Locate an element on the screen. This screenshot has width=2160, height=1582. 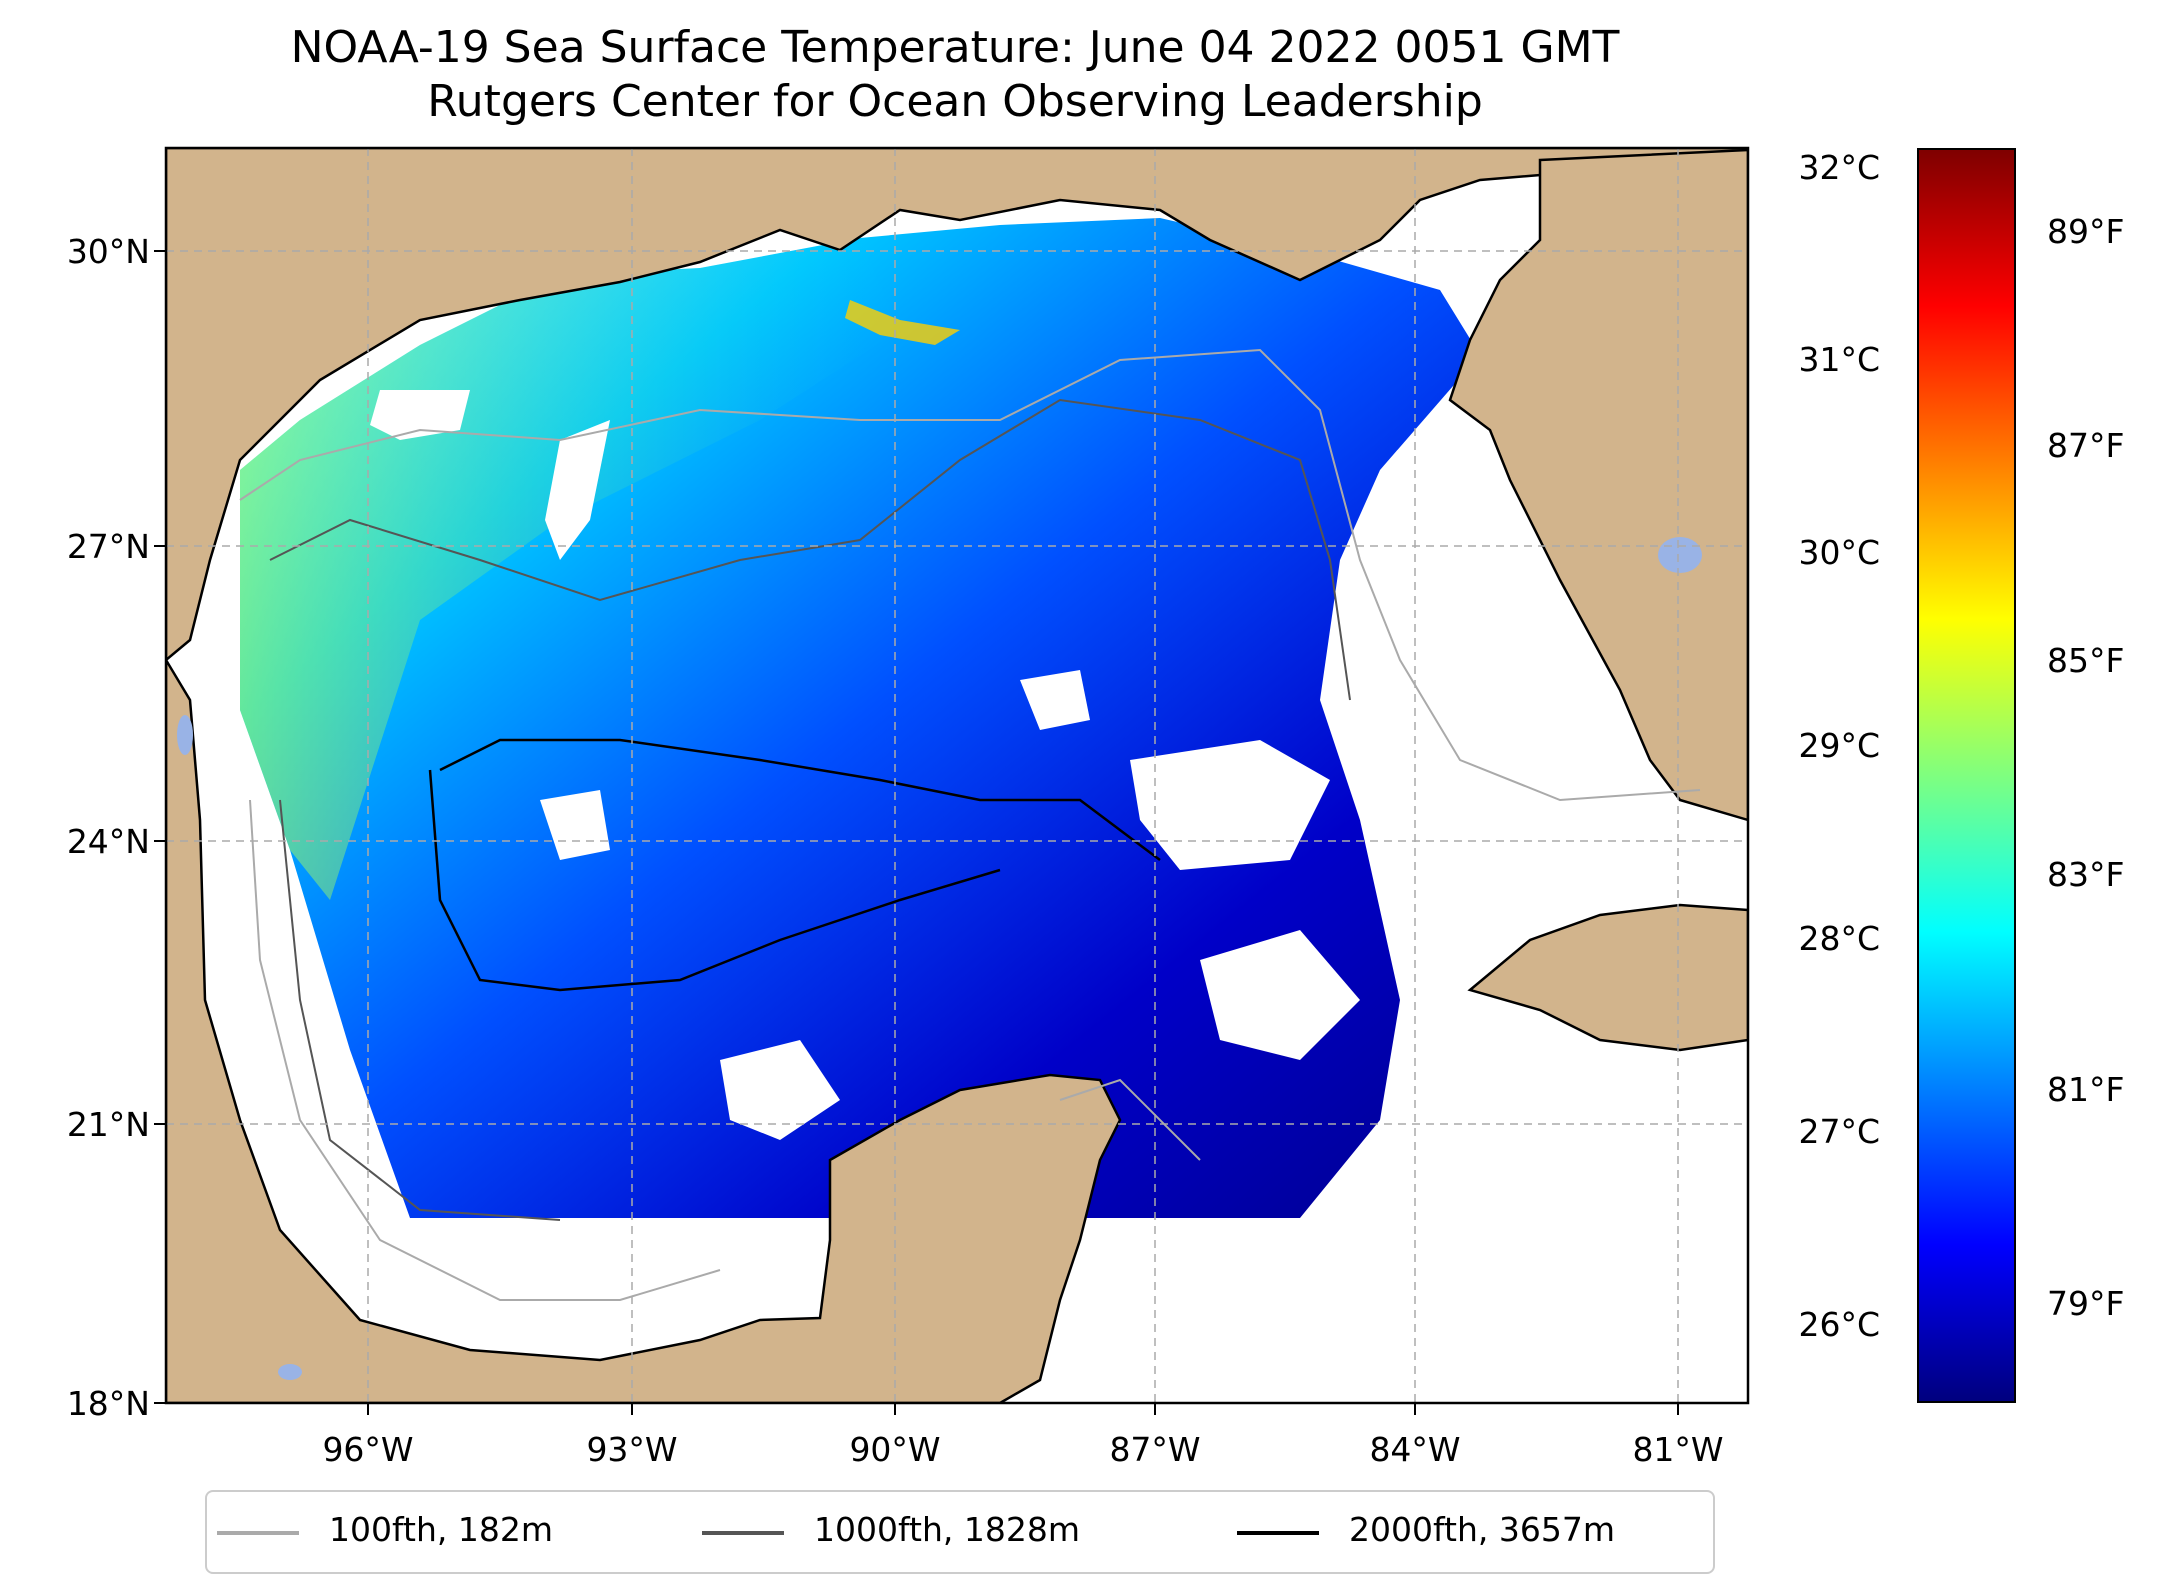
colorbar-label-30c: 30°C is located at coordinates (1839, 552).